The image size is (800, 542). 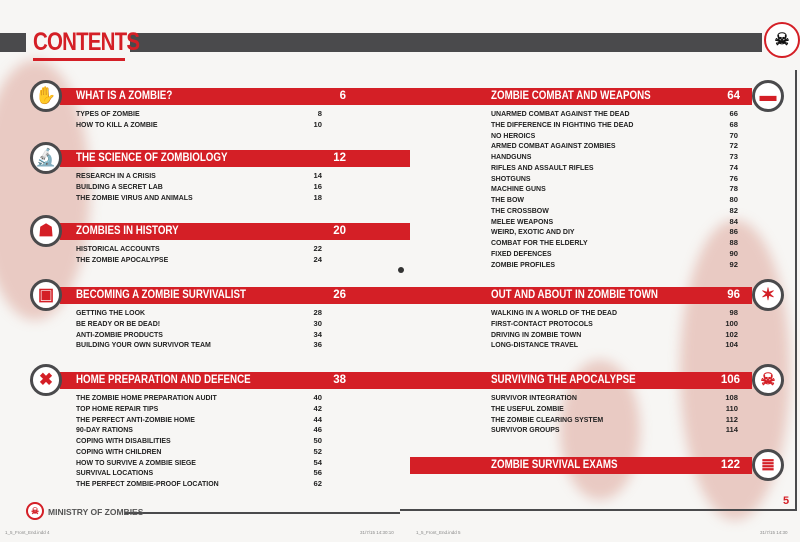 I want to click on entry-page: 78, so click(x=733, y=189).